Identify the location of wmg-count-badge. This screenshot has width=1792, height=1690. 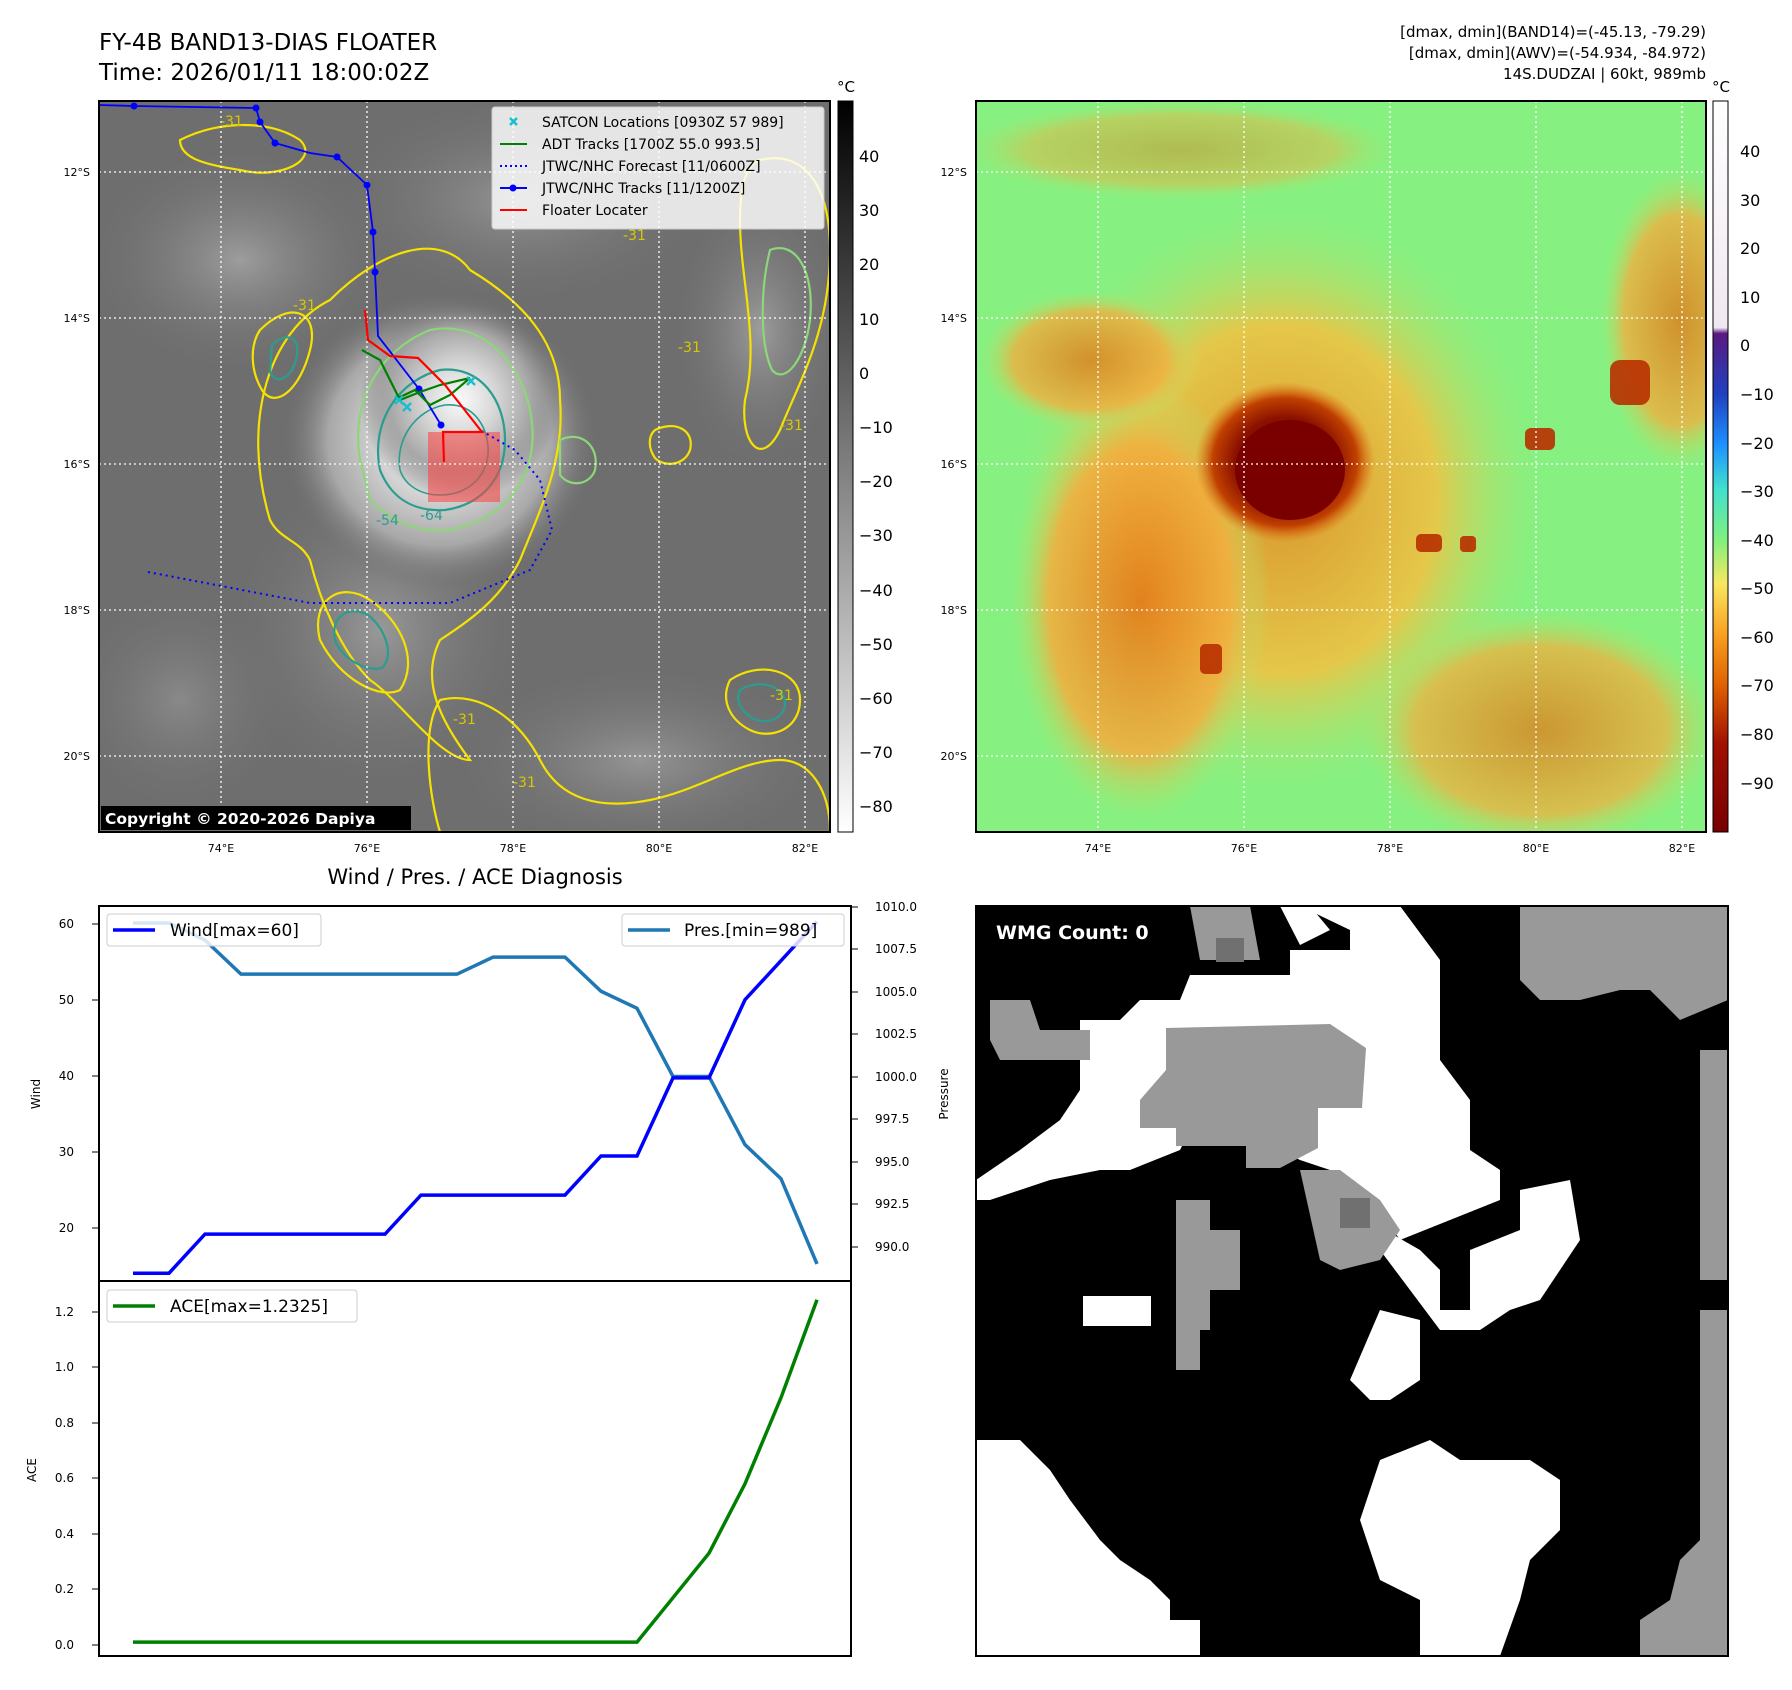
(1080, 932).